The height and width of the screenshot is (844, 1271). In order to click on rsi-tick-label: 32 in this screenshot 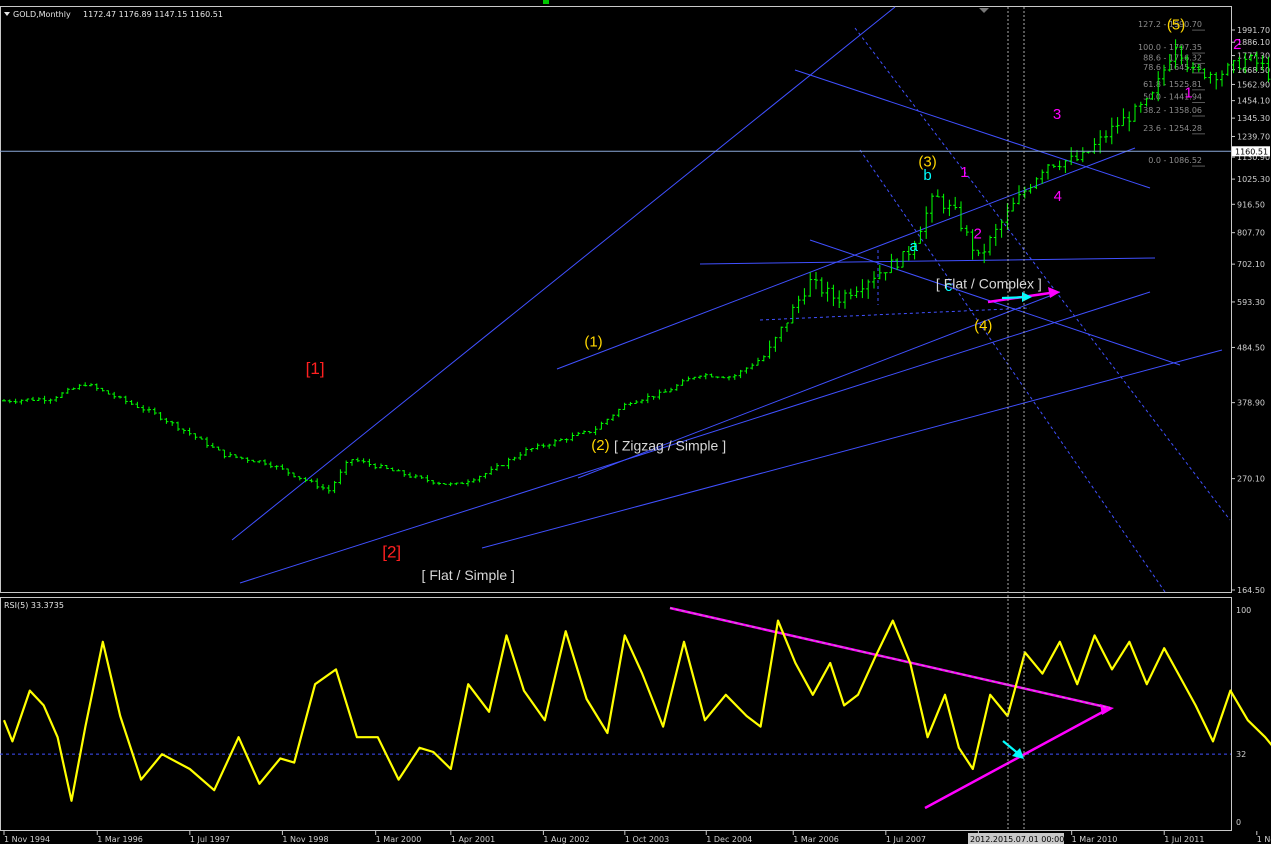, I will do `click(1241, 754)`.